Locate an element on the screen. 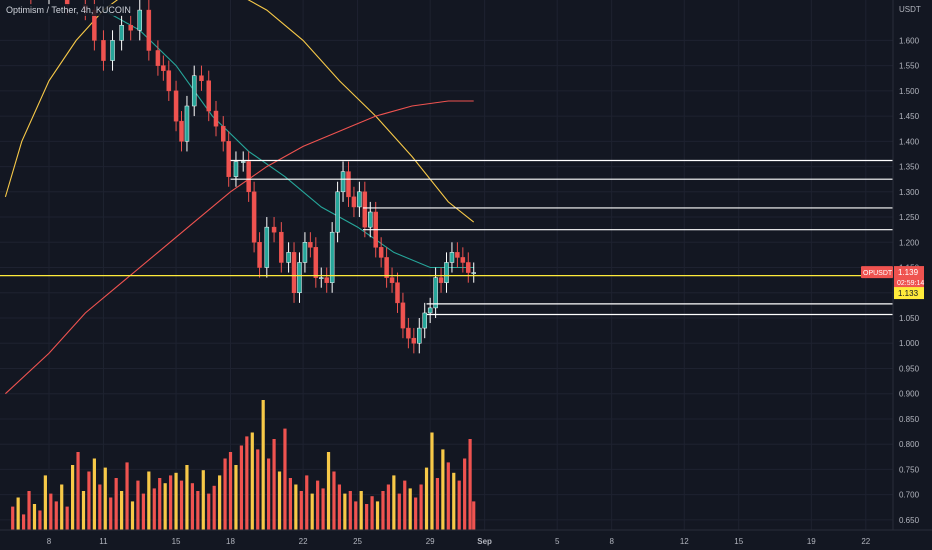  y-tick-label: 1.500 is located at coordinates (909, 91).